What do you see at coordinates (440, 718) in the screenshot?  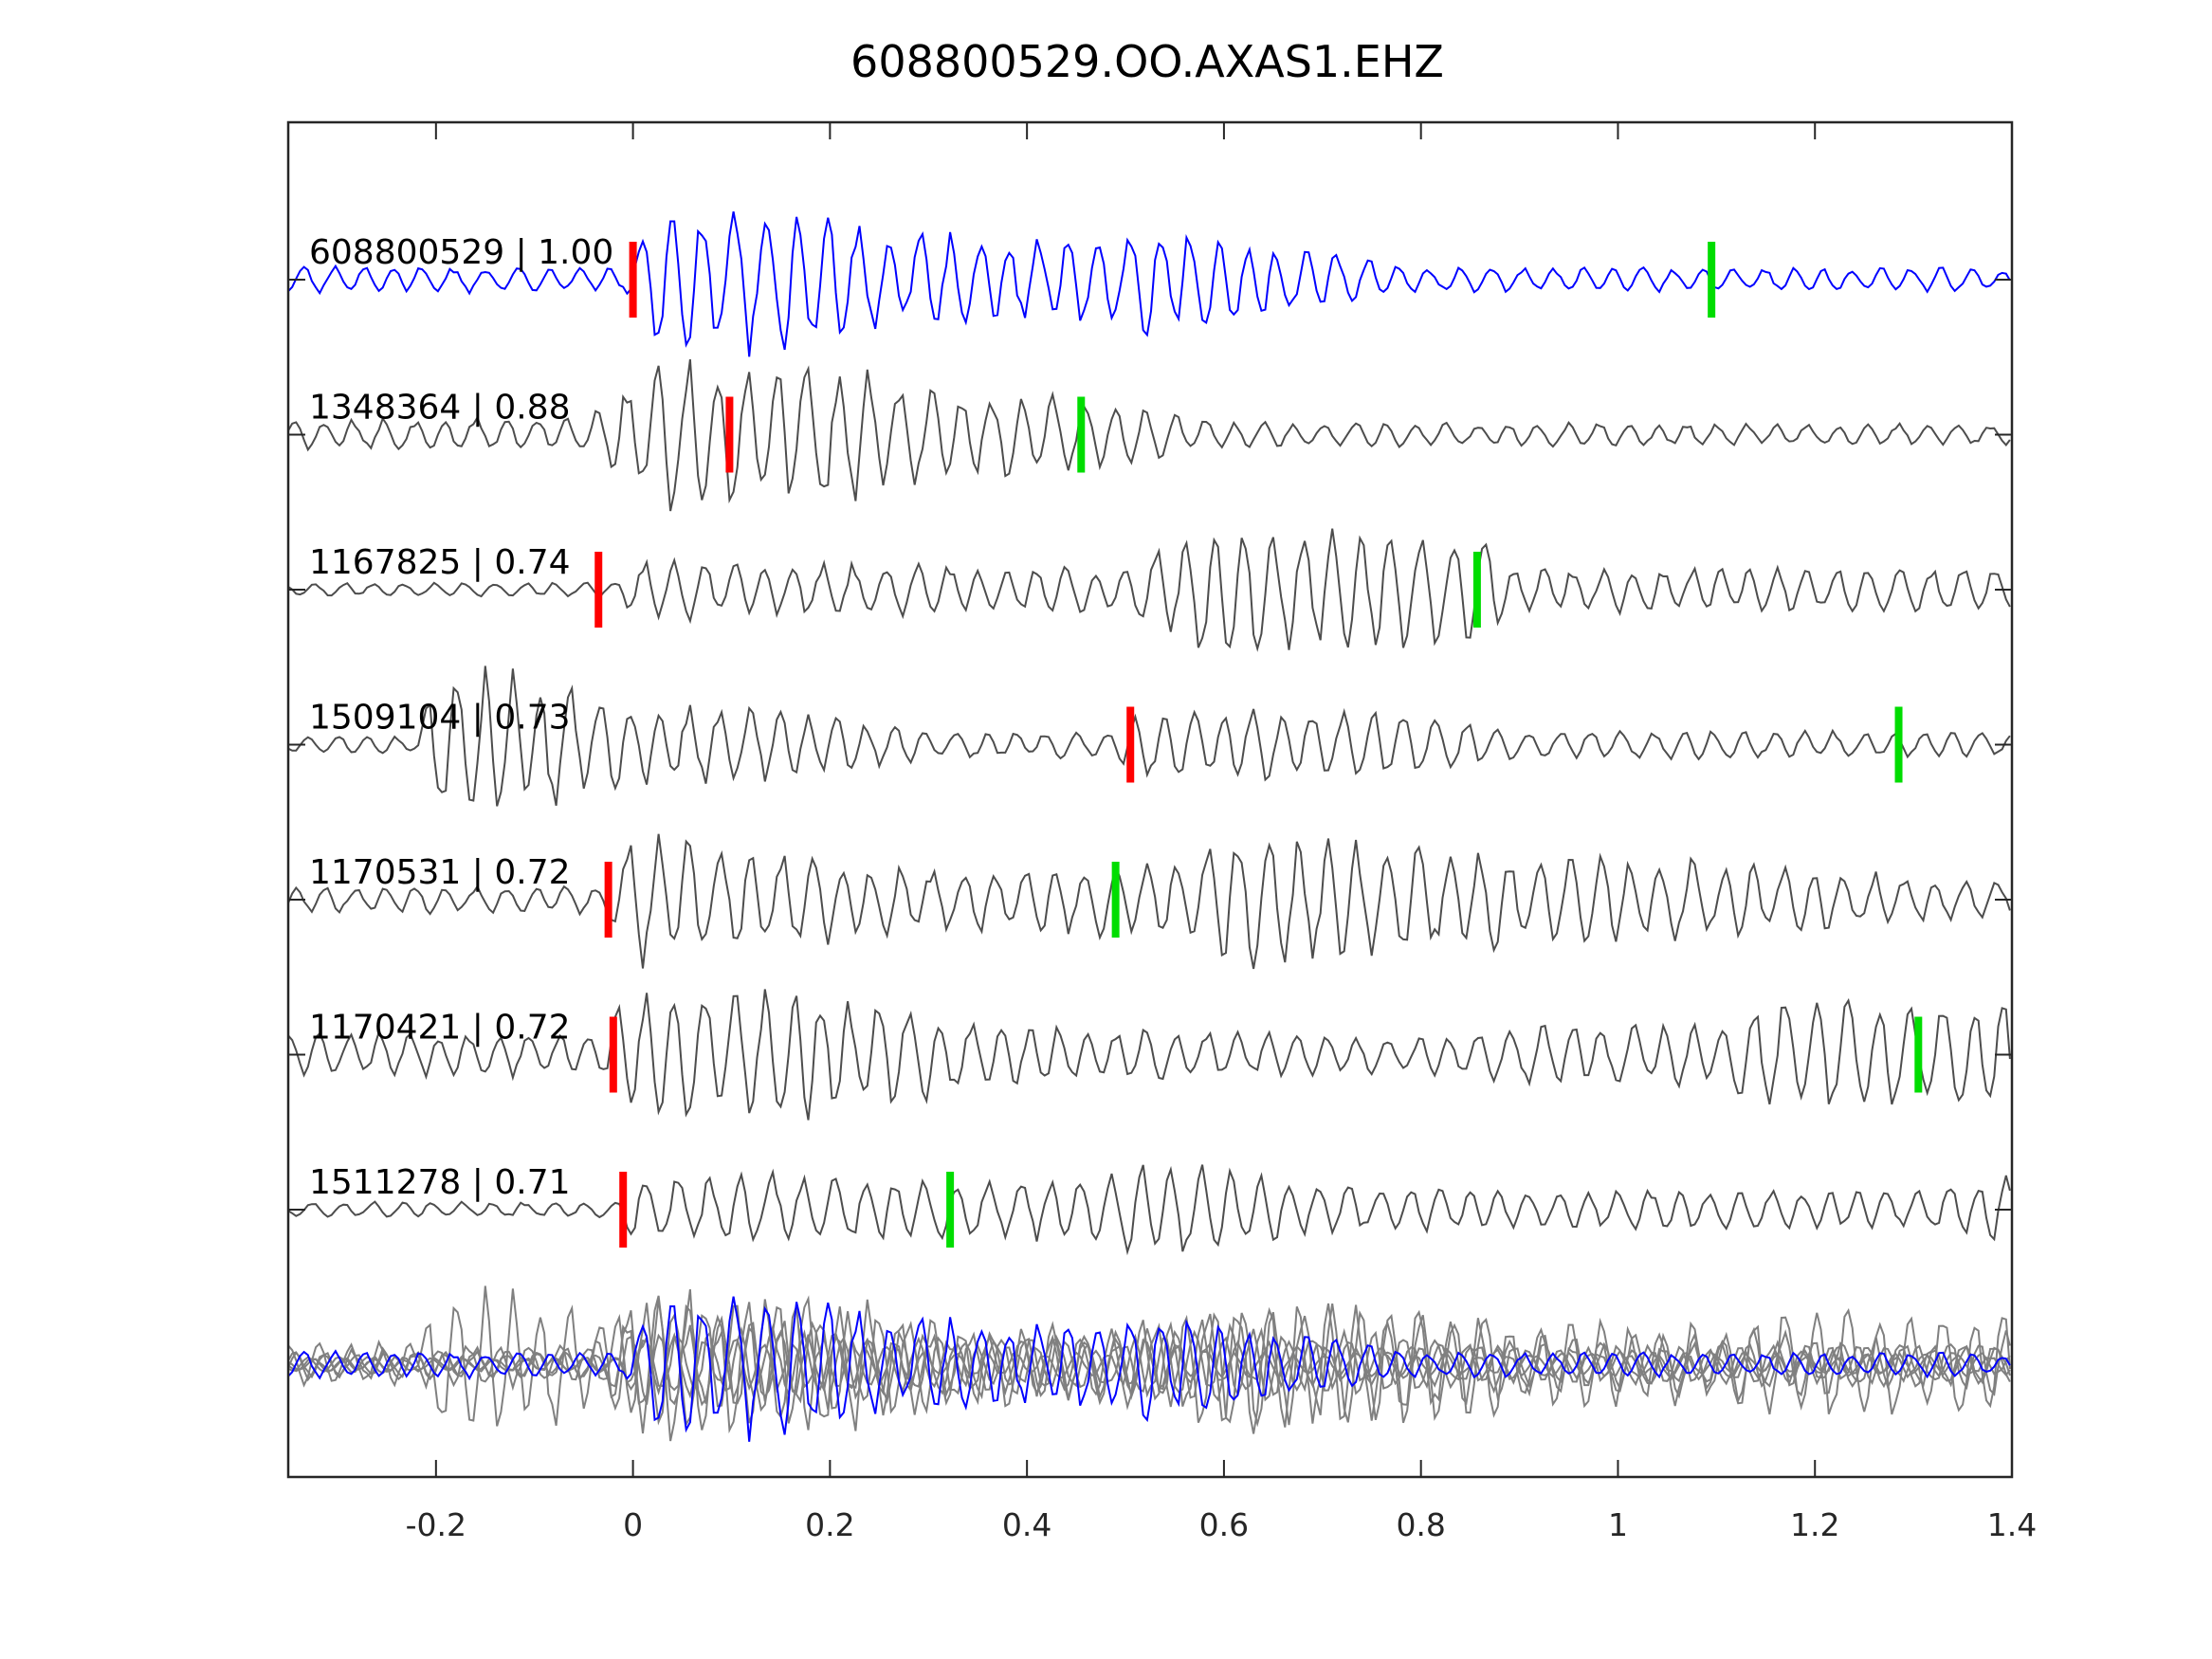 I see `trace-label: 1509104 | 0.73` at bounding box center [440, 718].